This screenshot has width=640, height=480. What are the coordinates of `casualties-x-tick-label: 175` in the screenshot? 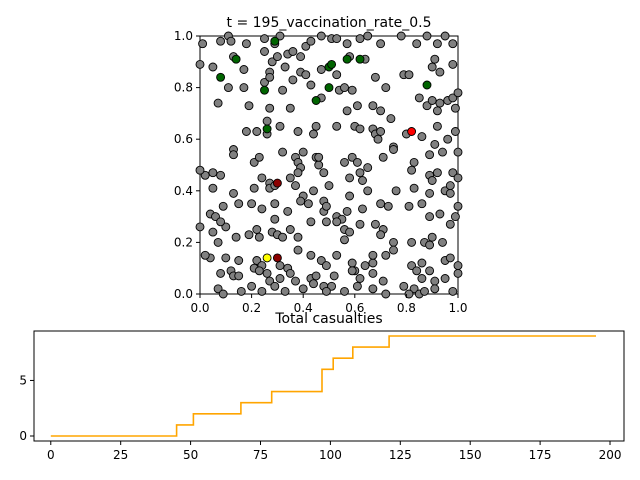 It's located at (540, 455).